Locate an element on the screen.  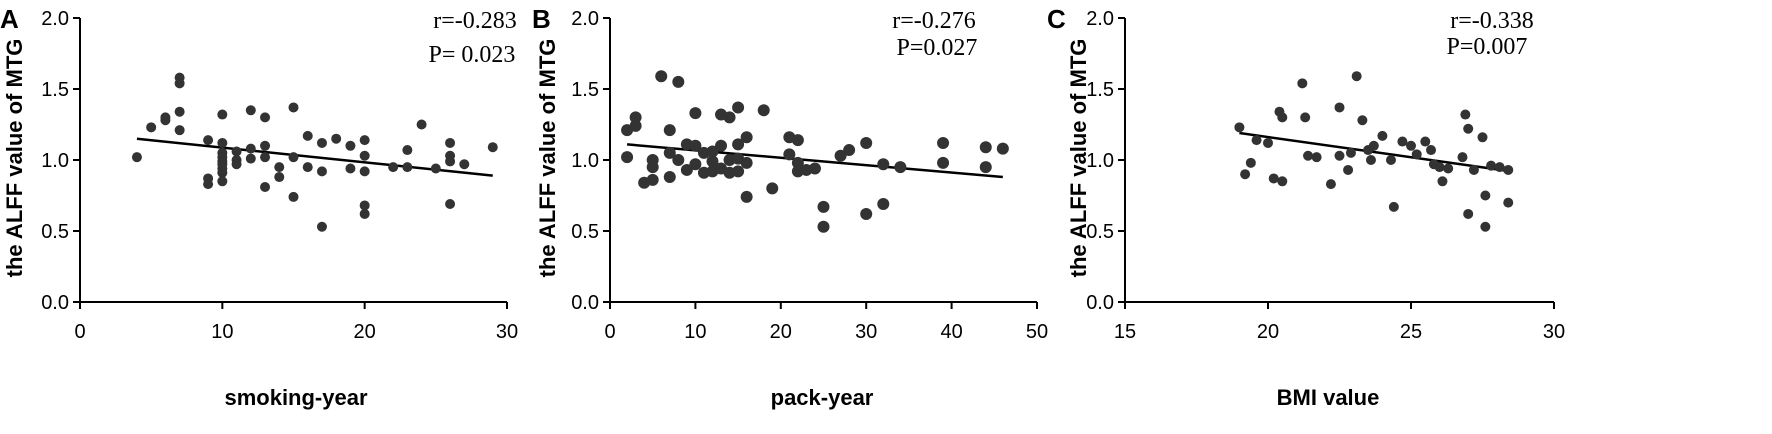
fit-line-b is located at coordinates (814, 161).